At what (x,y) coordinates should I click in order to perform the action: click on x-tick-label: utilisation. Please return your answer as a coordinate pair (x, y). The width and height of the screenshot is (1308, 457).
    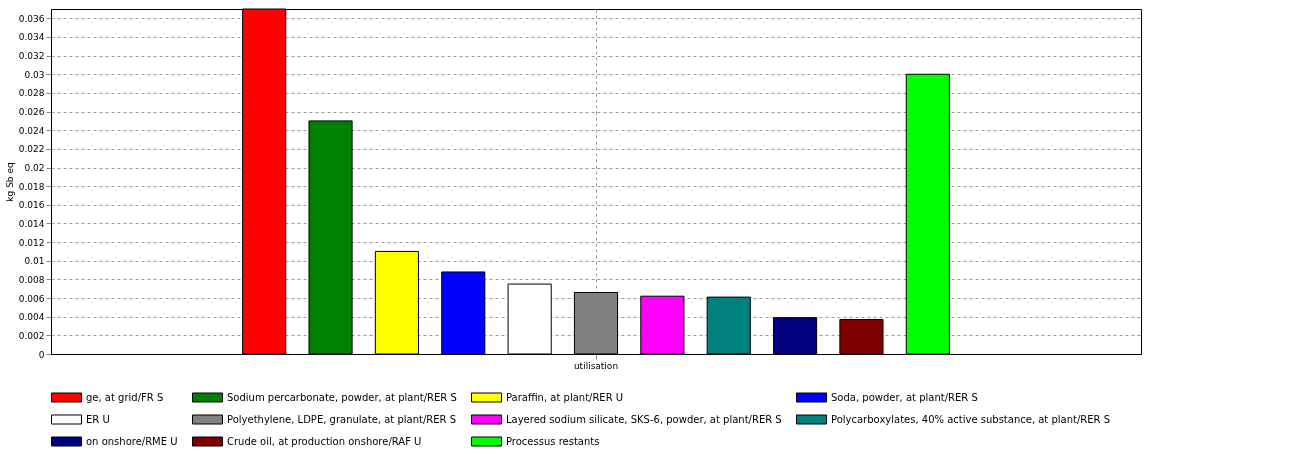
    Looking at the image, I should click on (596, 365).